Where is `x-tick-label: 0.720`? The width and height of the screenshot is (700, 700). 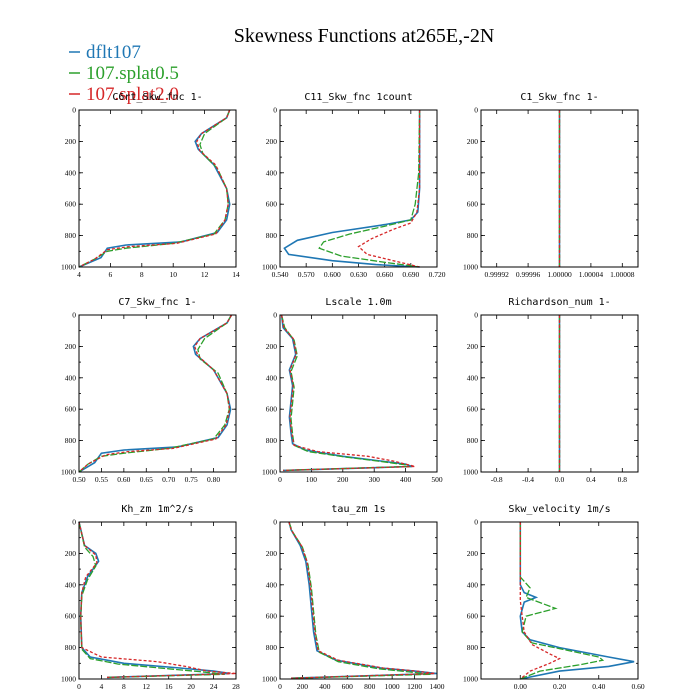
x-tick-label: 0.720 is located at coordinates (437, 274).